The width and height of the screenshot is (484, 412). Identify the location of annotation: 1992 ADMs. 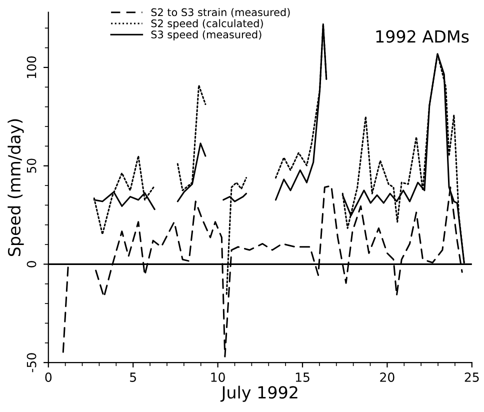
(422, 36).